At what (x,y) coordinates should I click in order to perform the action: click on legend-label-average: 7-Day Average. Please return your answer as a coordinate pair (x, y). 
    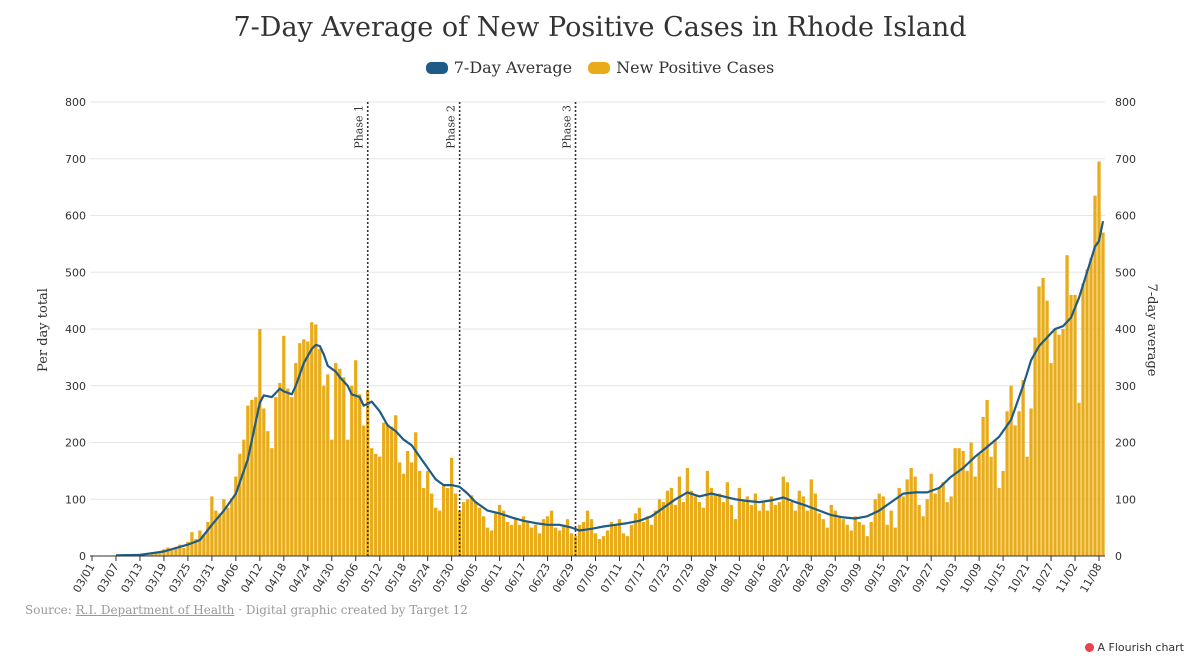
    Looking at the image, I should click on (513, 67).